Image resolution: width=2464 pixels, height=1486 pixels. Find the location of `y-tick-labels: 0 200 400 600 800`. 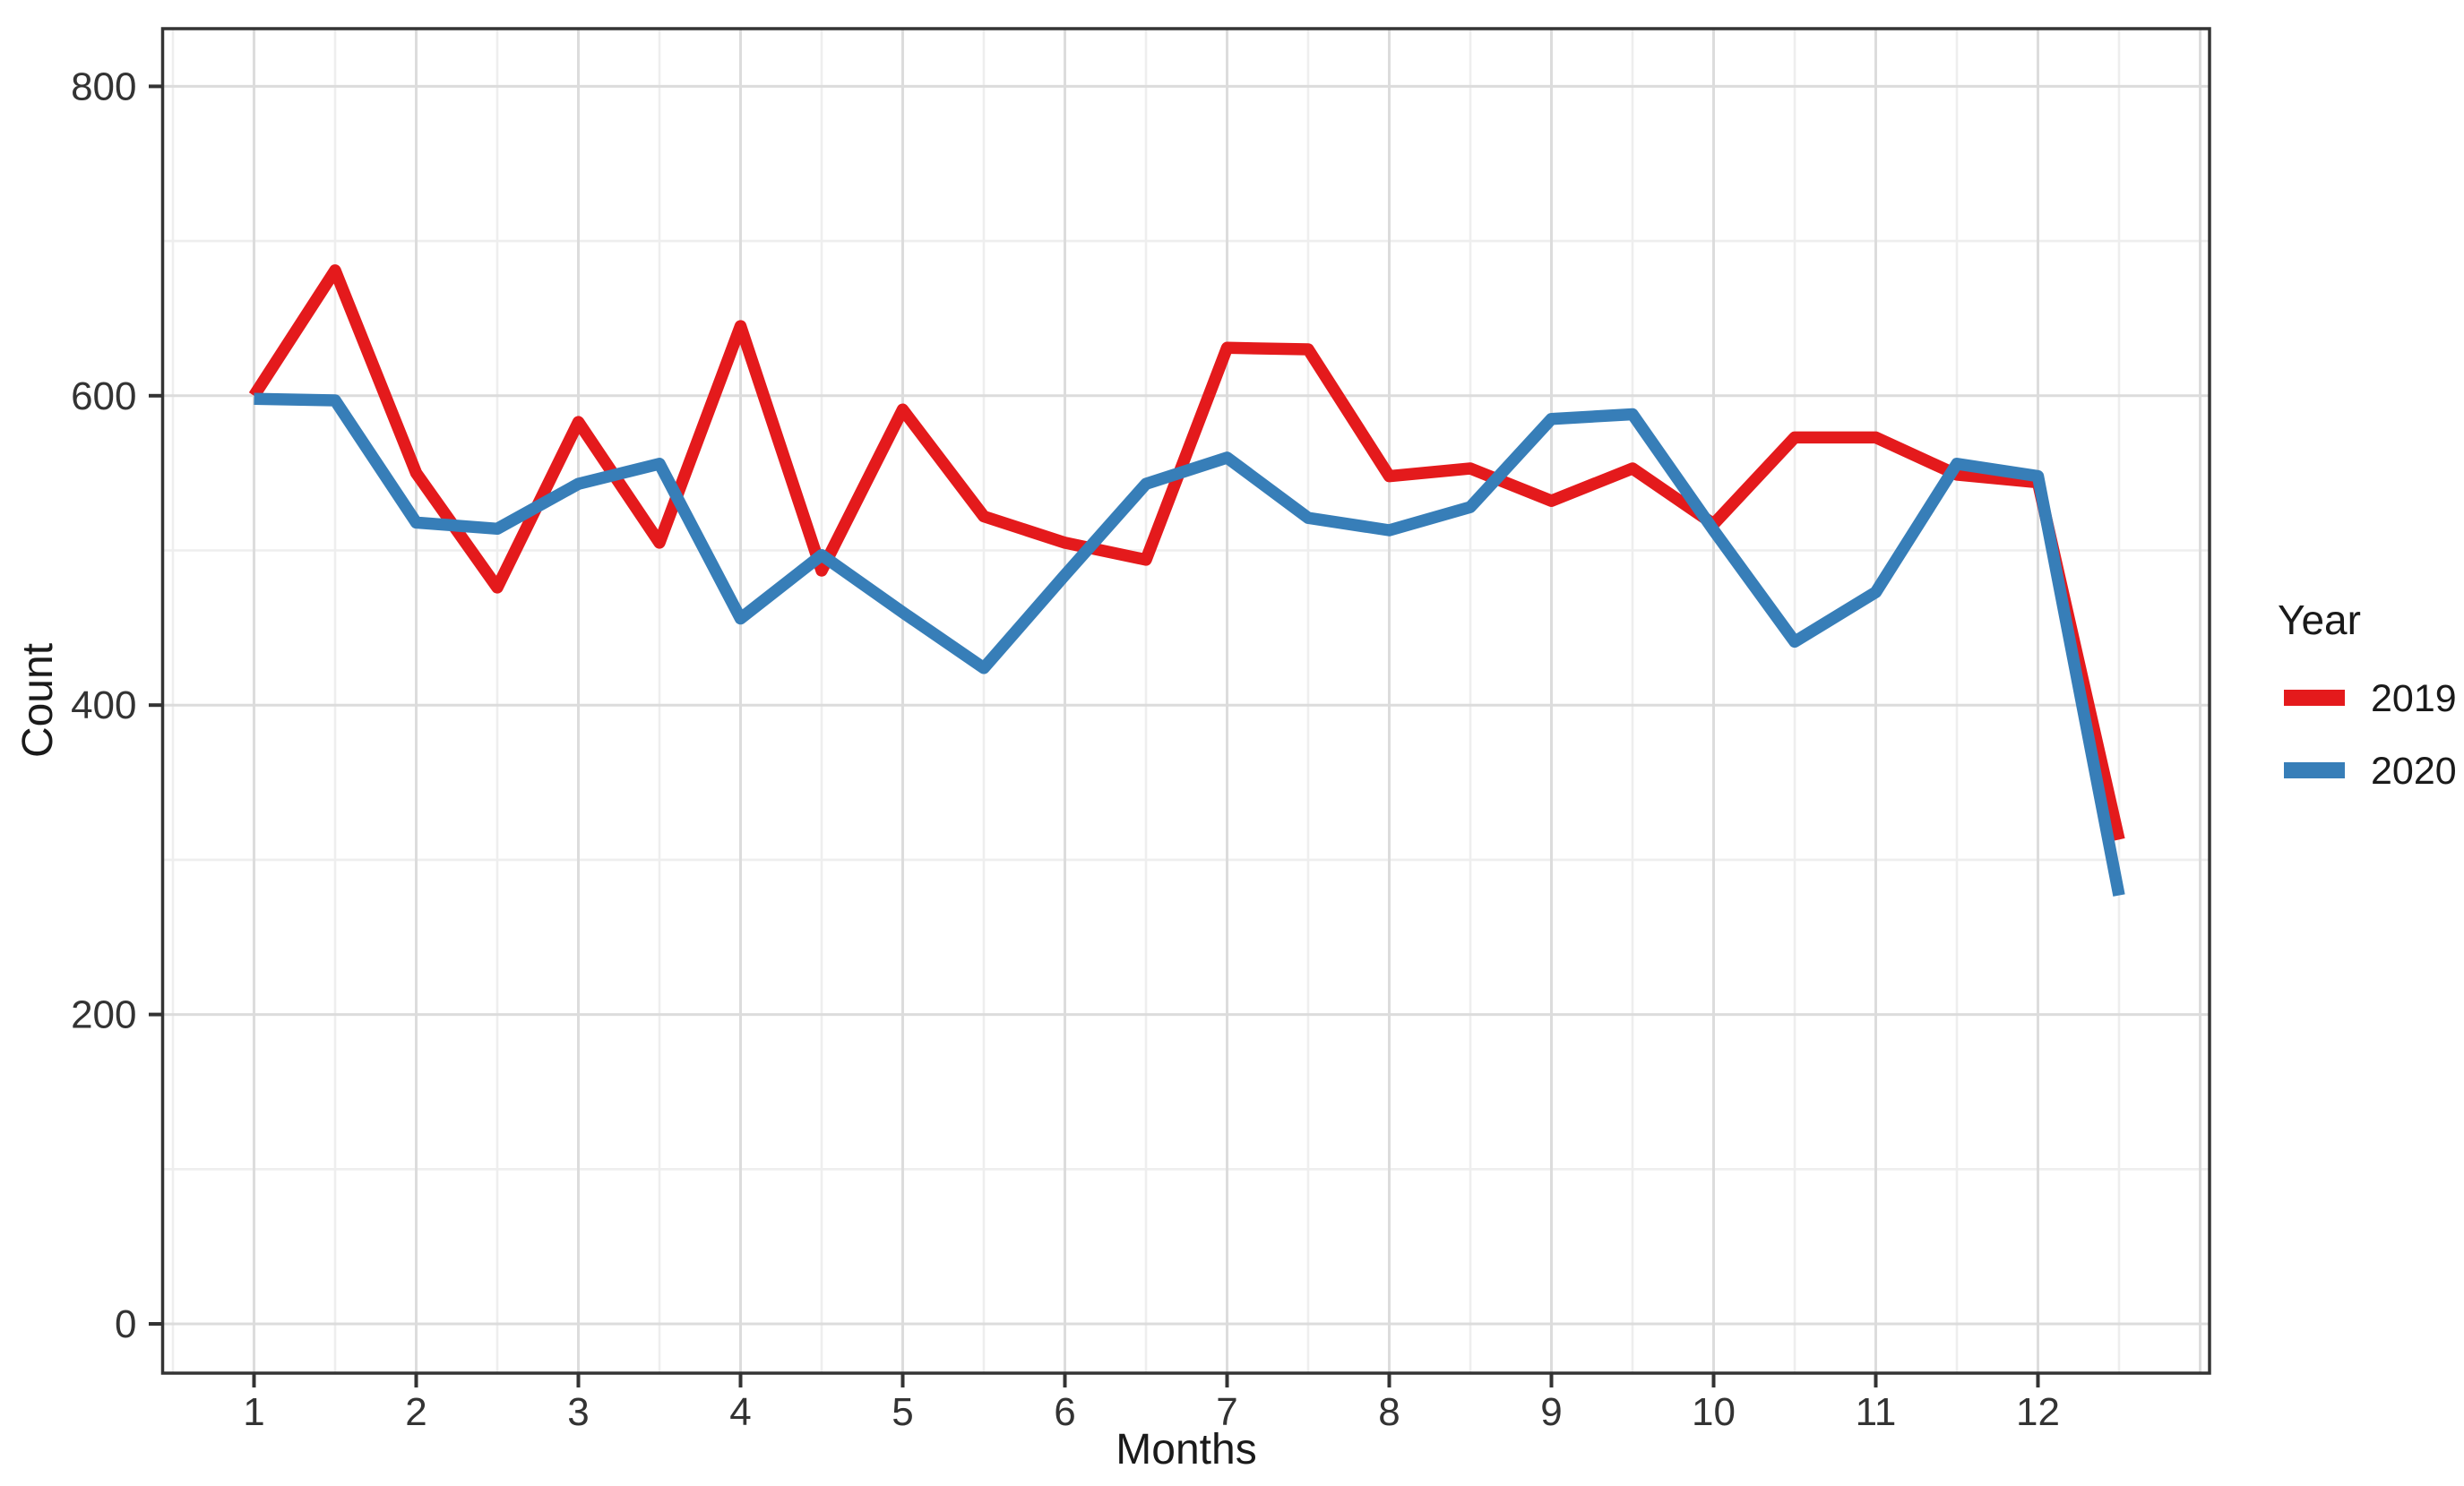

y-tick-labels: 0 200 400 600 800 is located at coordinates (103, 705).